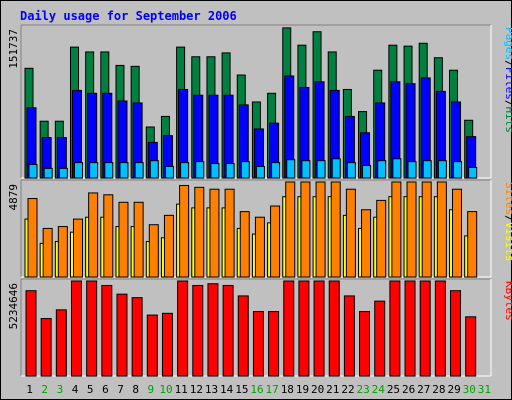 This screenshot has width=512, height=400. I want to click on y-axis-max-label: 4879, so click(13, 197).